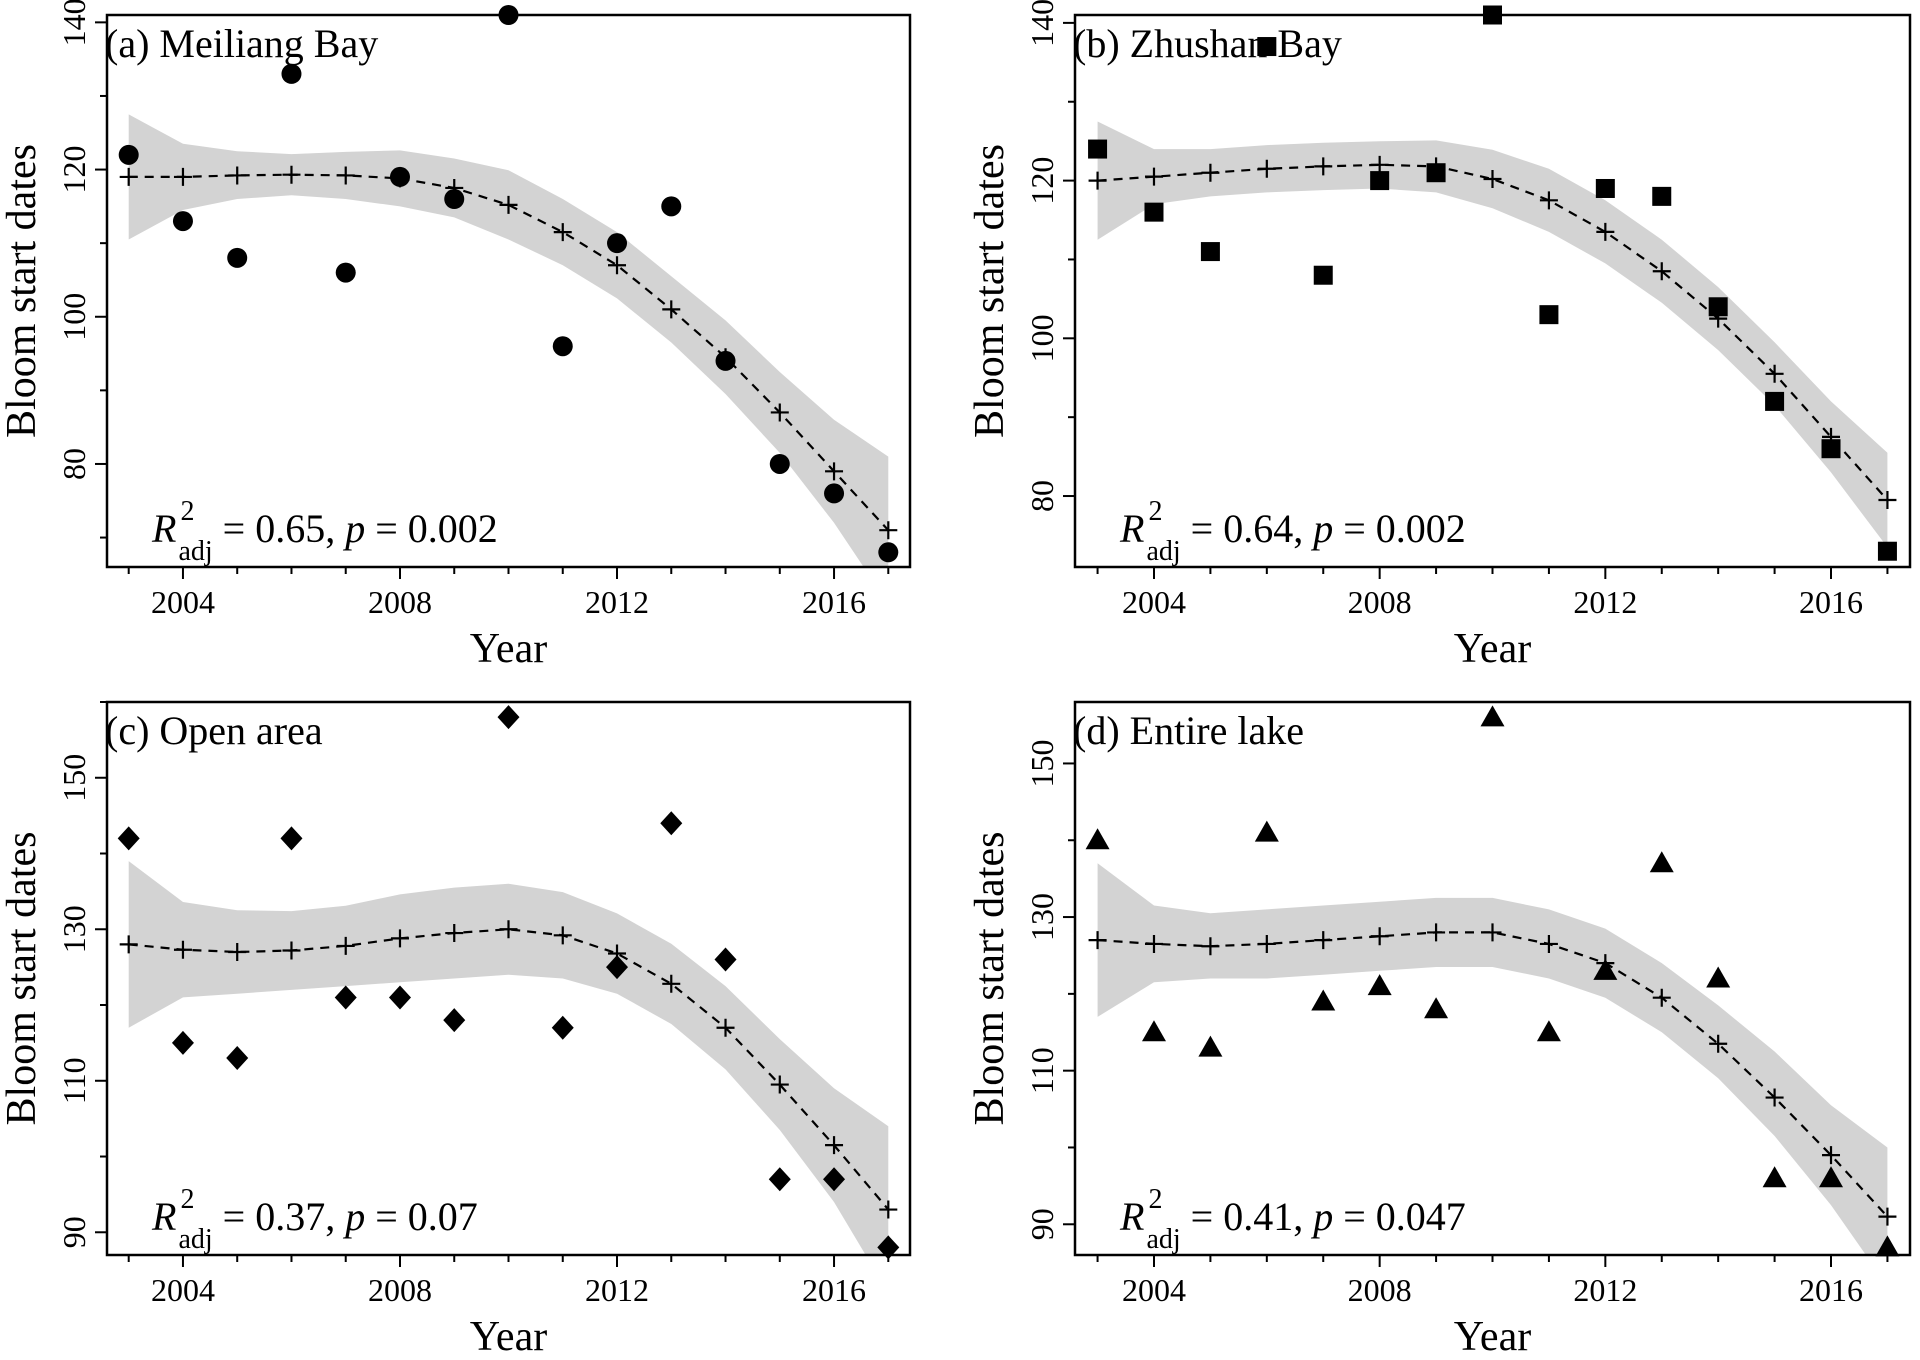 This screenshot has width=1920, height=1360. Describe the element at coordinates (1605, 602) in the screenshot. I see `x-tick-label: 2012` at that location.